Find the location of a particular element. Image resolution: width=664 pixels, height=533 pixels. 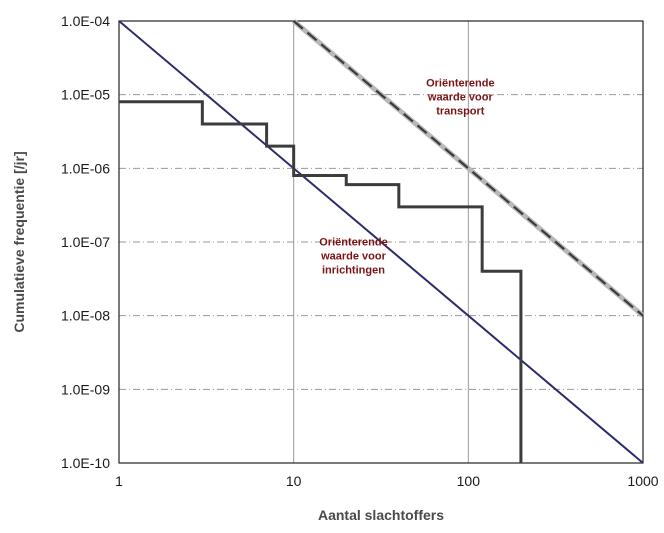

annotation-0-line-1: waarde voor is located at coordinates (460, 97).